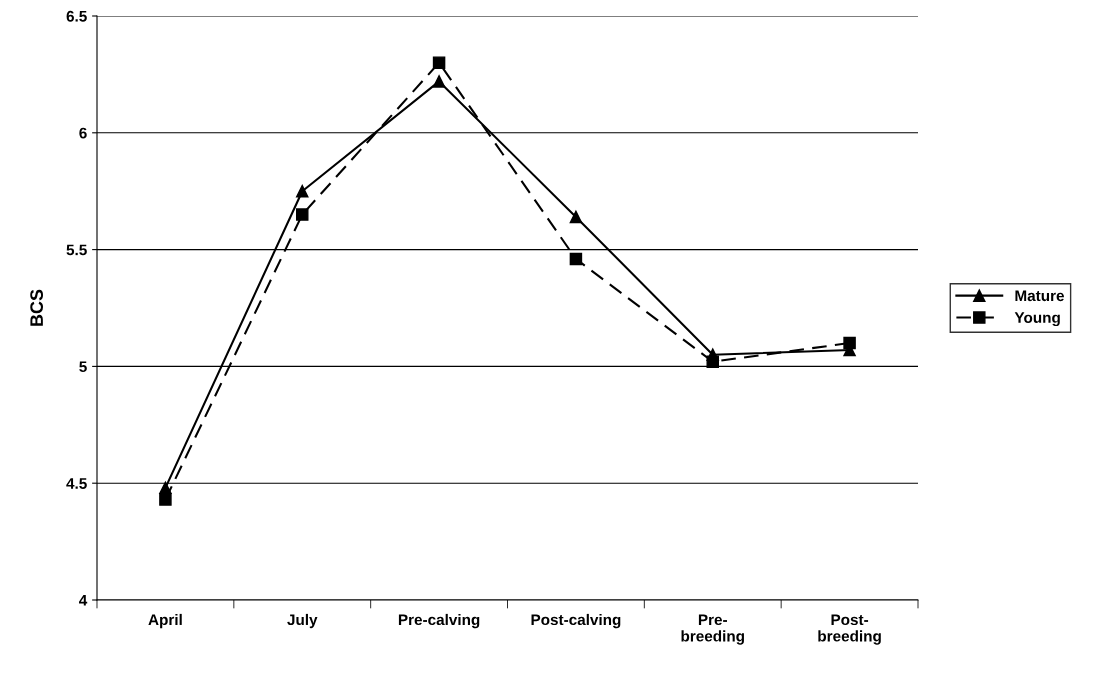 The height and width of the screenshot is (677, 1106). I want to click on x-tick-label: Pre- breeding, so click(712, 629).